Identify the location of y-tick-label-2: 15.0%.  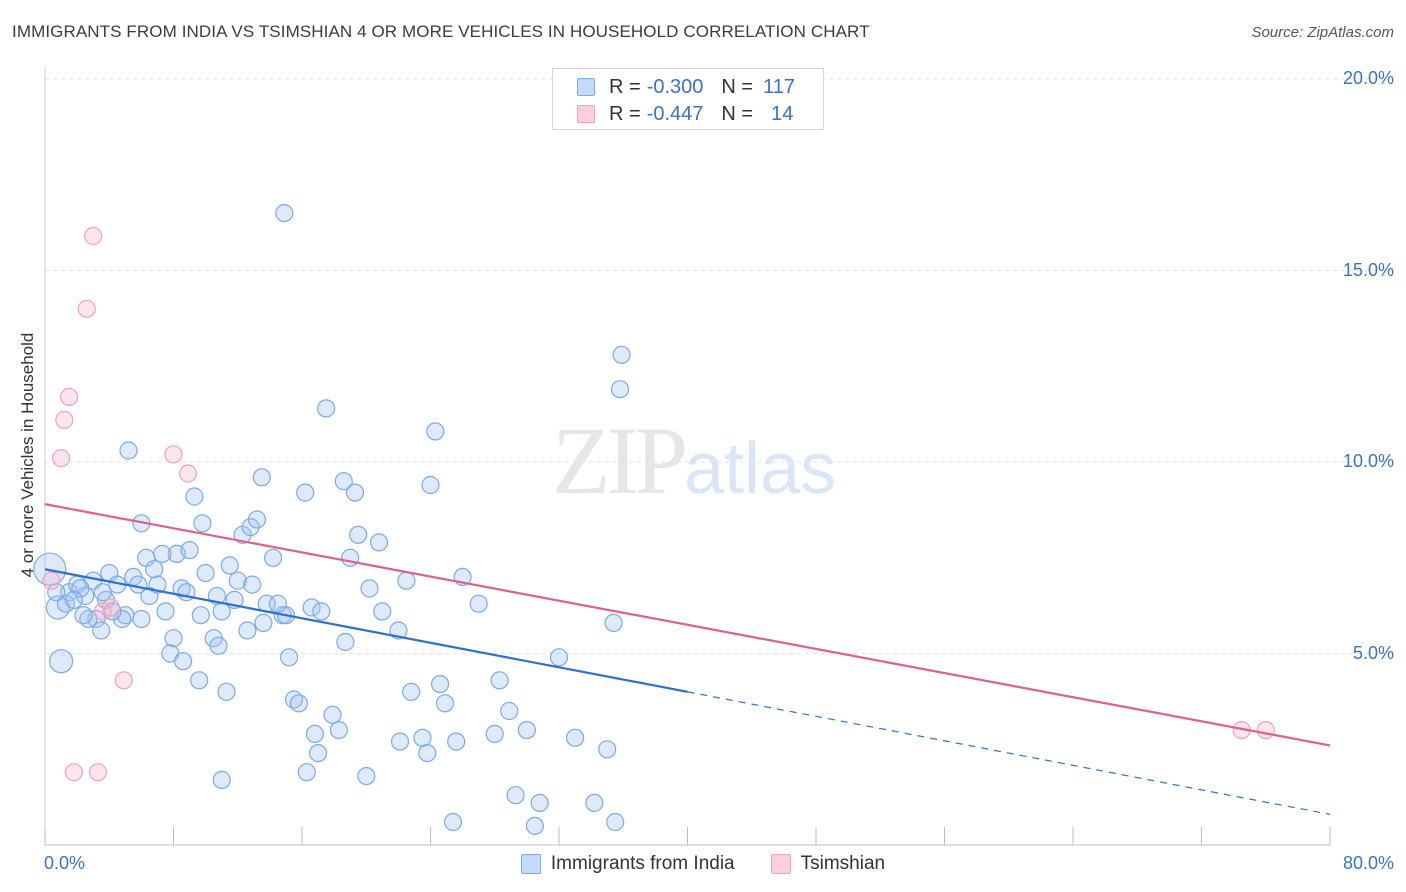
(1368, 269).